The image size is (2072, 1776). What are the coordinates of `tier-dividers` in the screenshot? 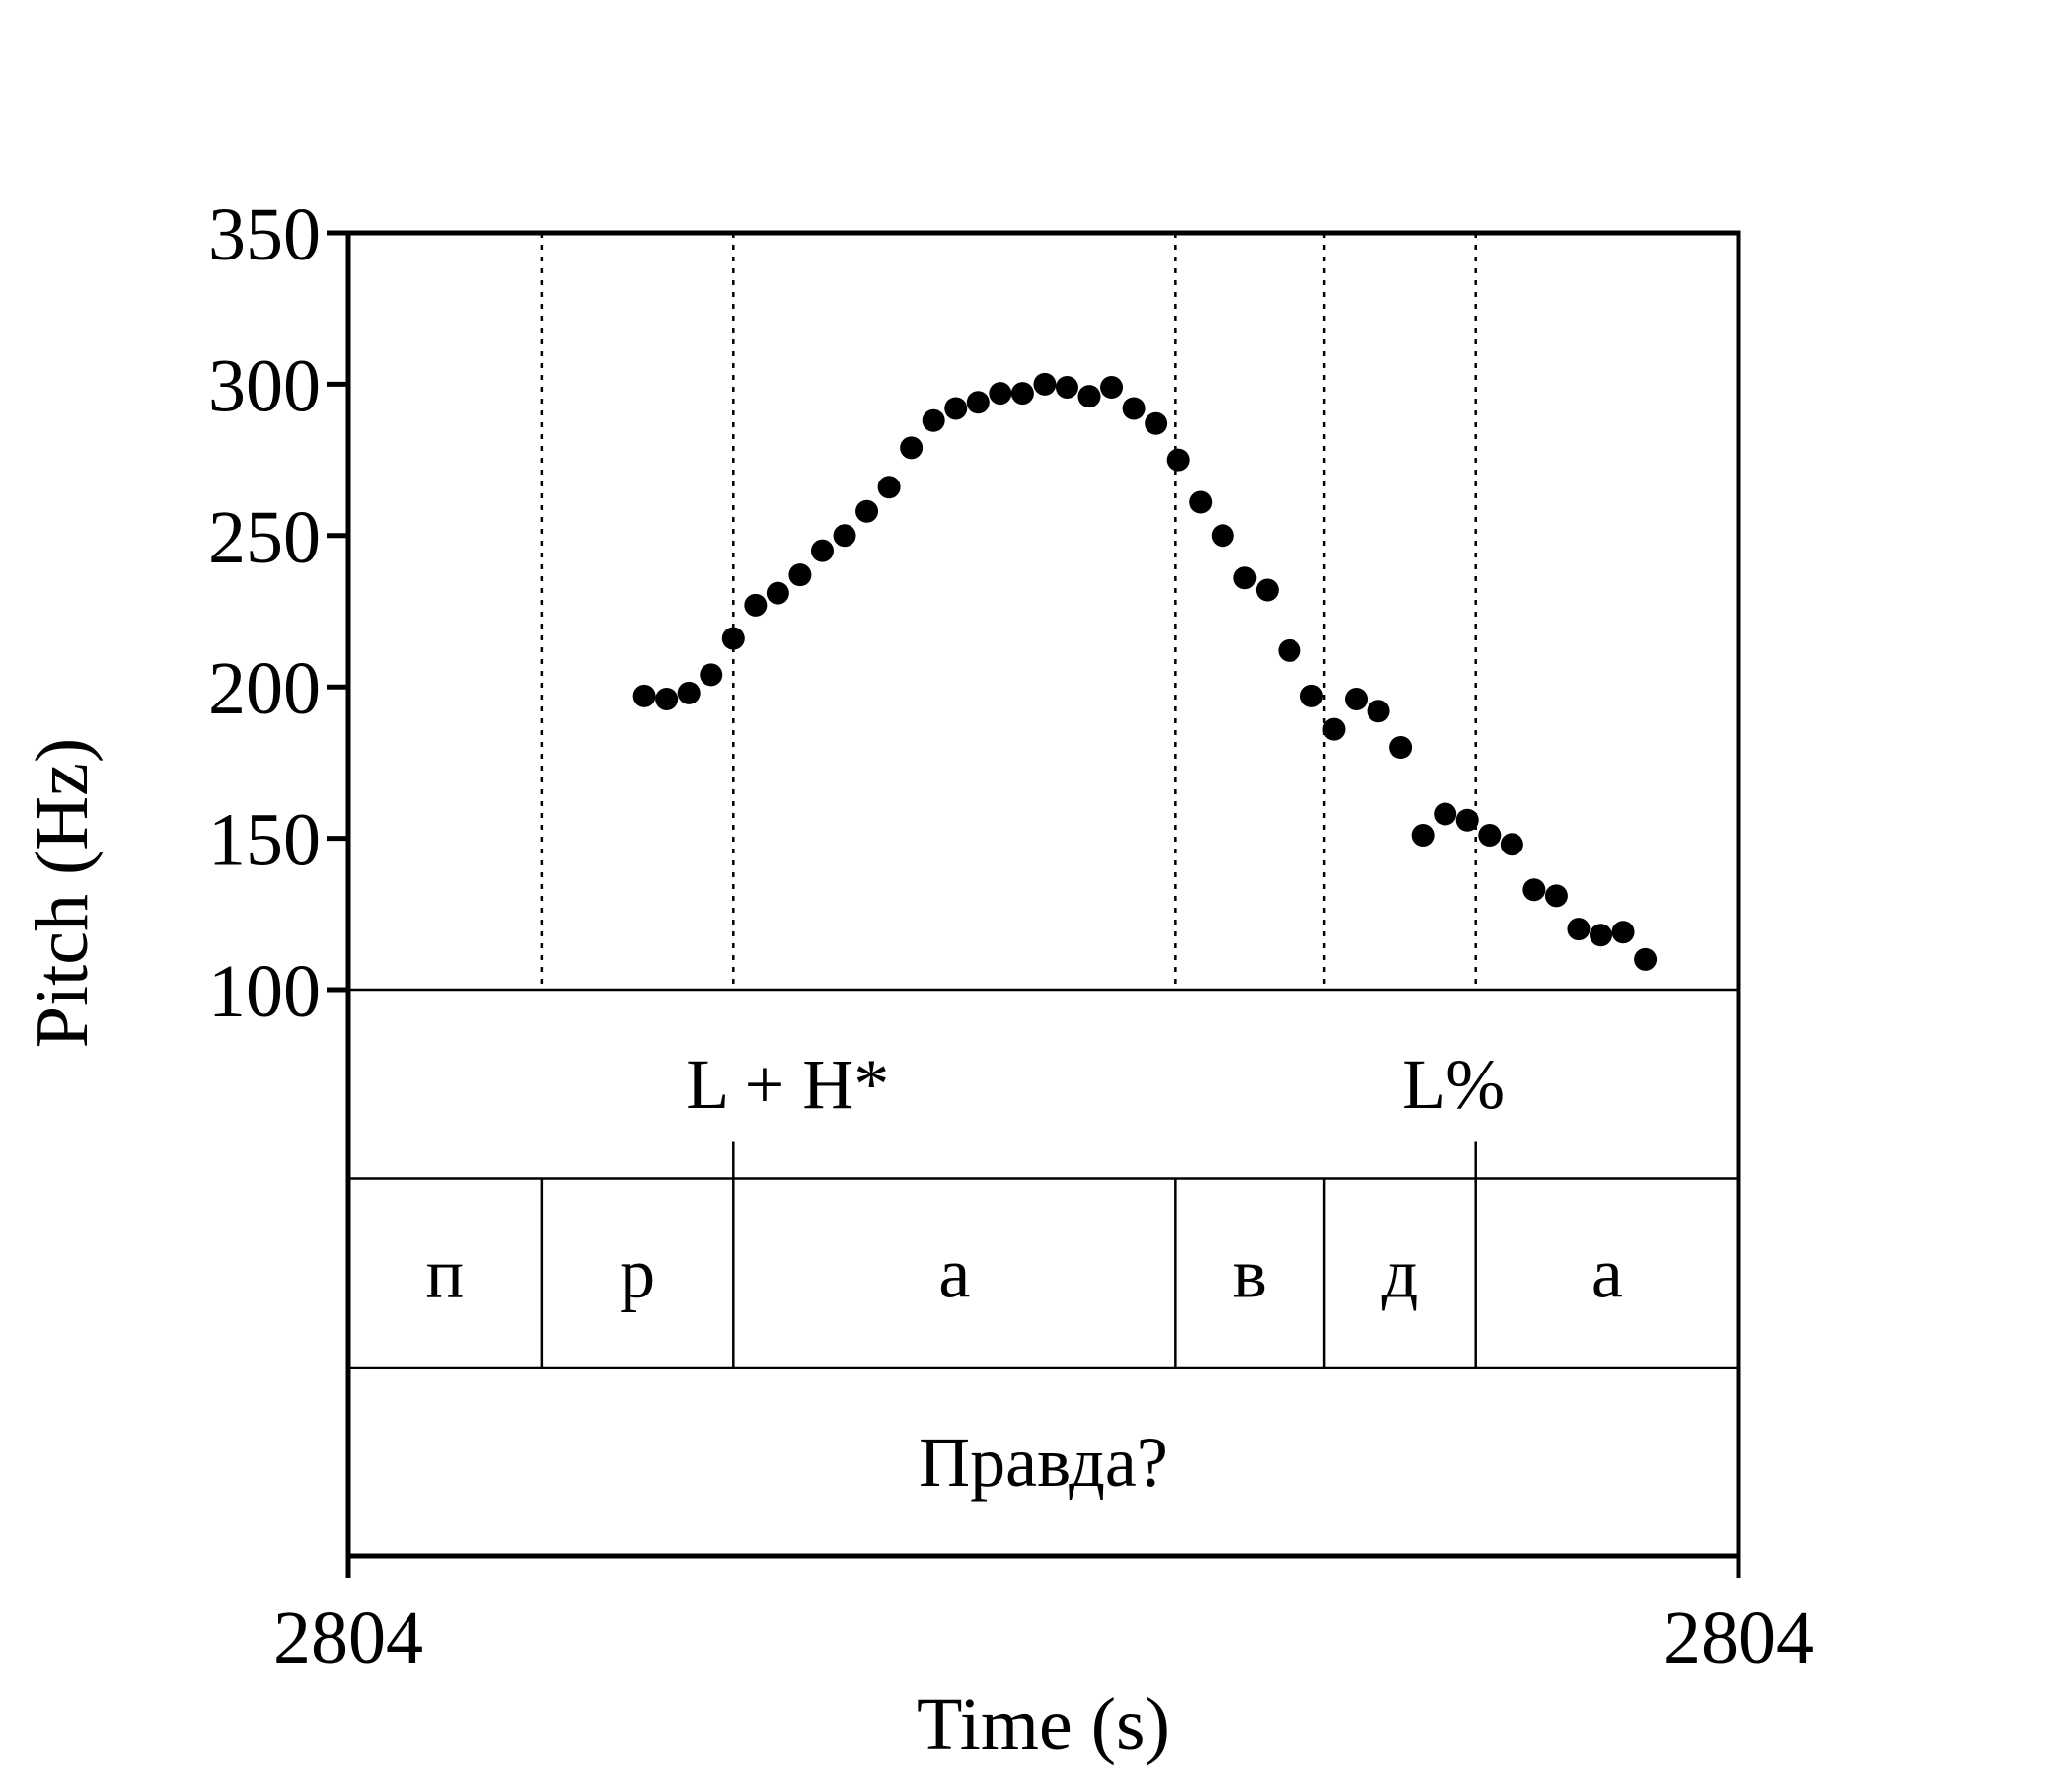 It's located at (1044, 1179).